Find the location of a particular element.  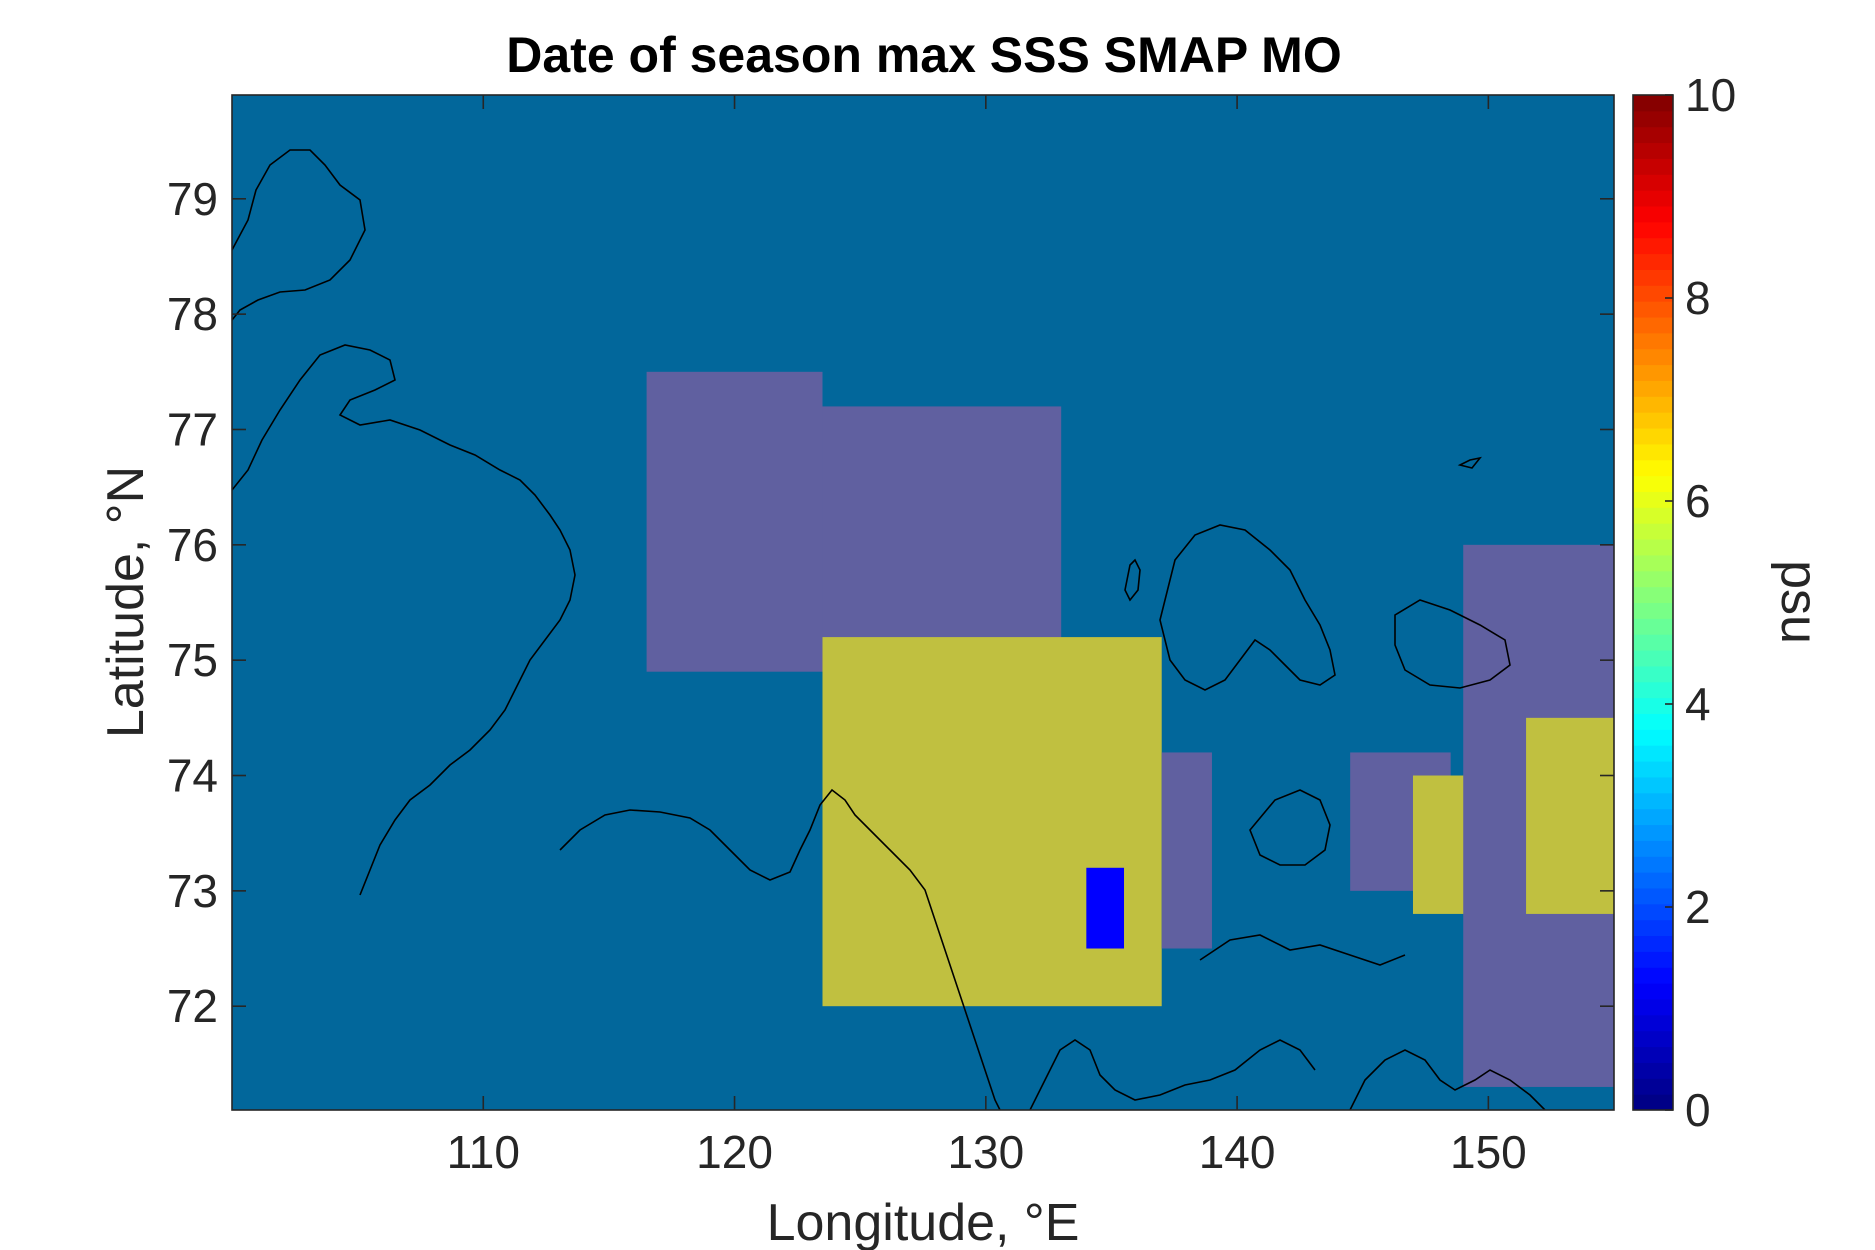

coastline-severnaya-zemlya is located at coordinates (299, 235).